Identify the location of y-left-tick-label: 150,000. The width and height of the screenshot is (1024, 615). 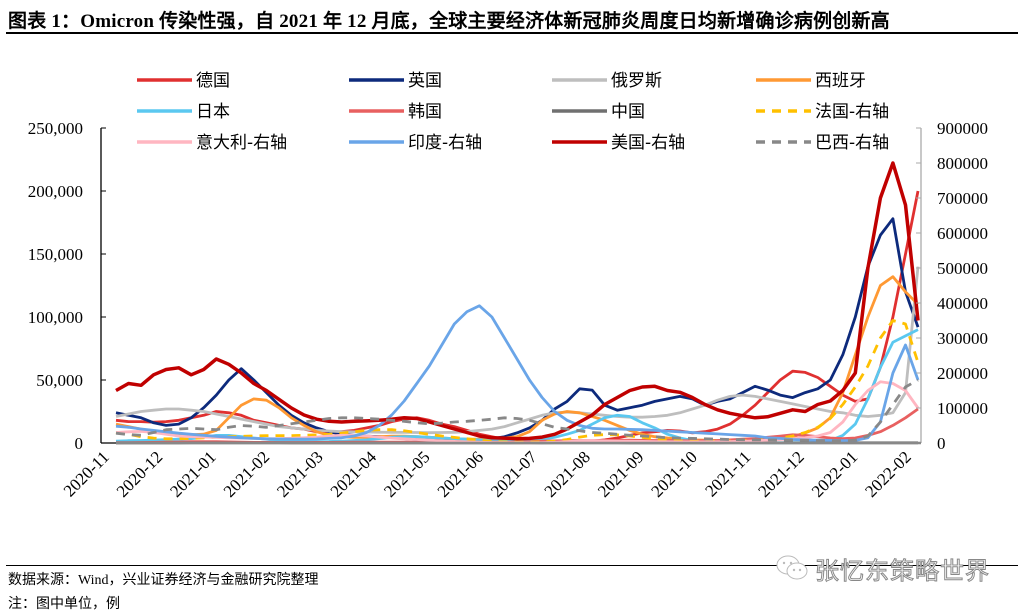
(55, 254).